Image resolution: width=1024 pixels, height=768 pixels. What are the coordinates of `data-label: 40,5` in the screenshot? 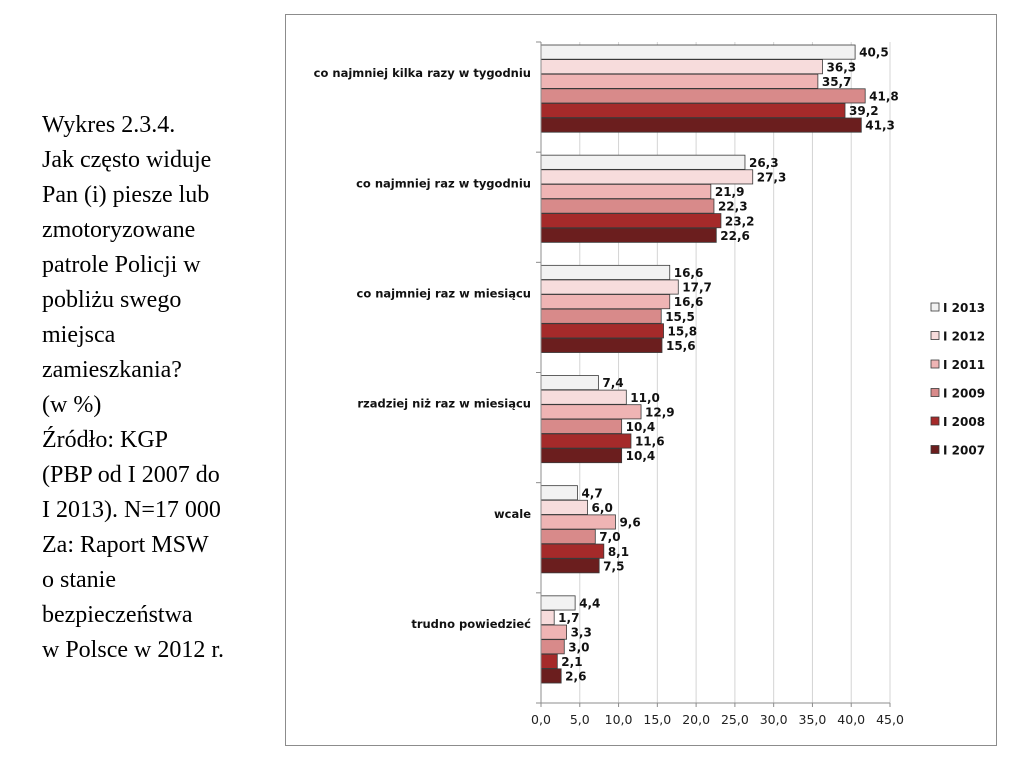 It's located at (874, 53).